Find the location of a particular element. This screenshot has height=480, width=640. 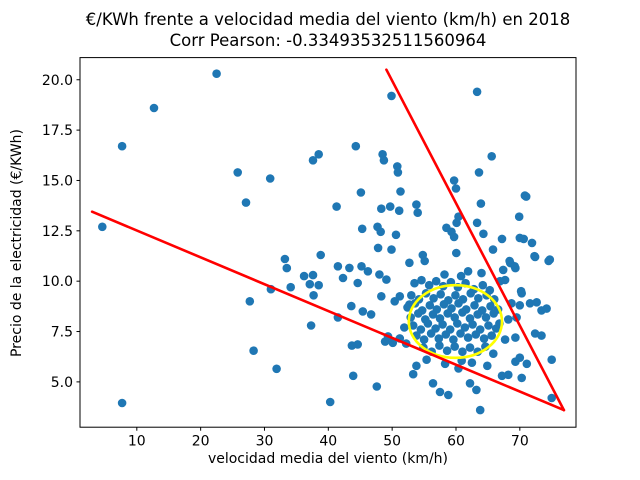

y-tick-label: 12.5 is located at coordinates (57, 232).